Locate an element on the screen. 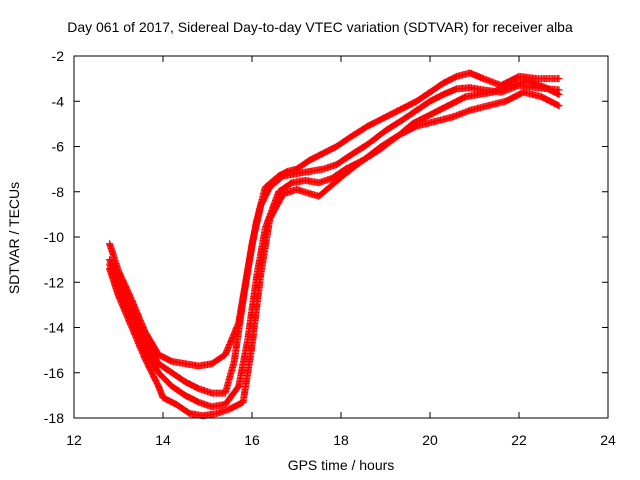 This screenshot has width=640, height=480. y-tick-label: -16 is located at coordinates (54, 373).